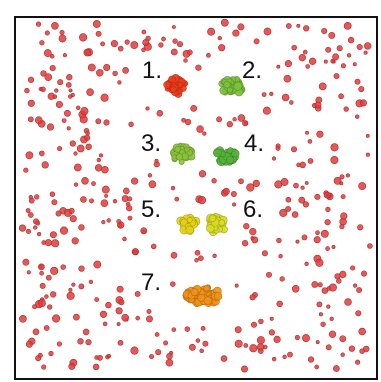  I want to click on cluster-7-dot, so click(218, 296).